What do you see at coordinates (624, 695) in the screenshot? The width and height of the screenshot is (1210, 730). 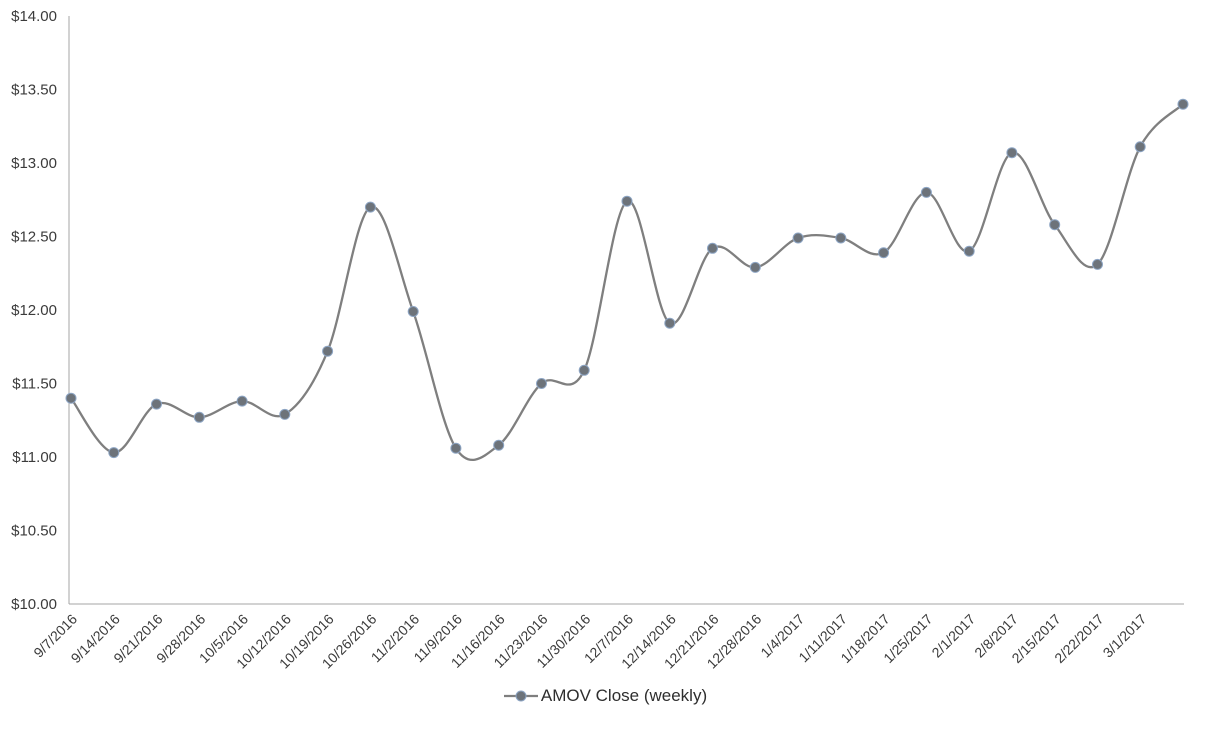 I see `legend-label: AMOV Close (weekly)` at bounding box center [624, 695].